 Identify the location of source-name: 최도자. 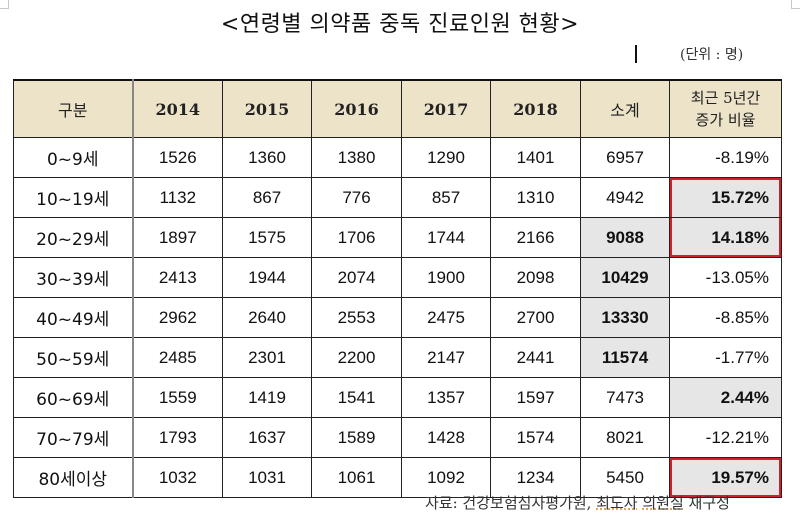
(617, 503).